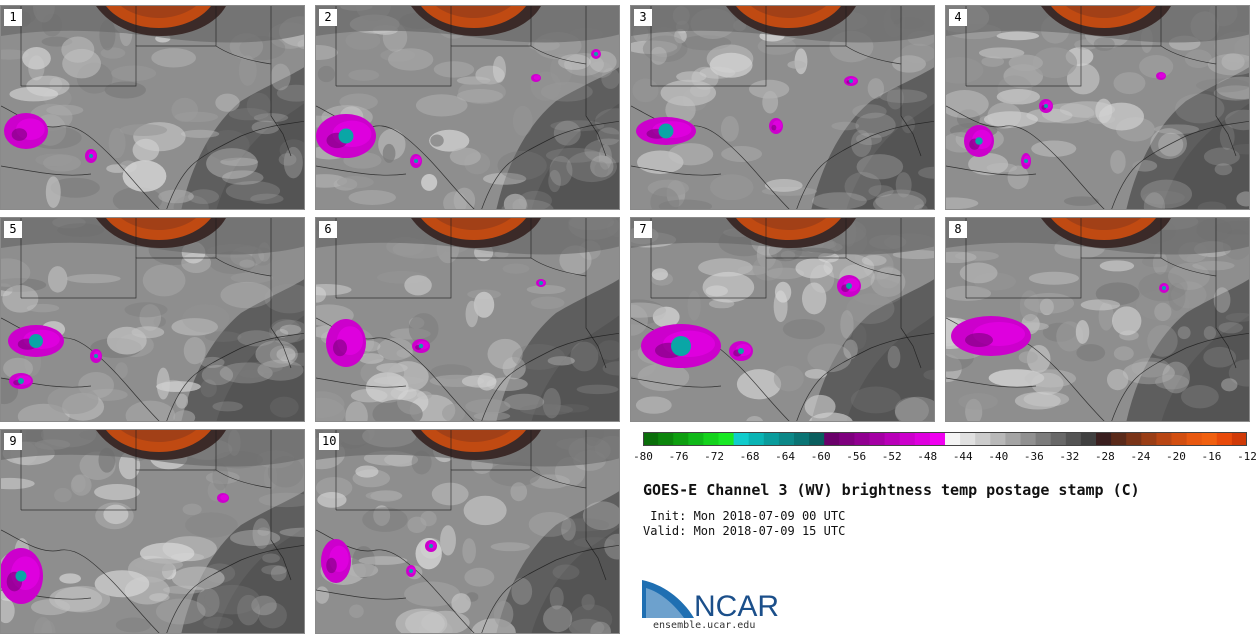 The width and height of the screenshot is (1260, 635). I want to click on map-panel: 9, so click(152, 531).